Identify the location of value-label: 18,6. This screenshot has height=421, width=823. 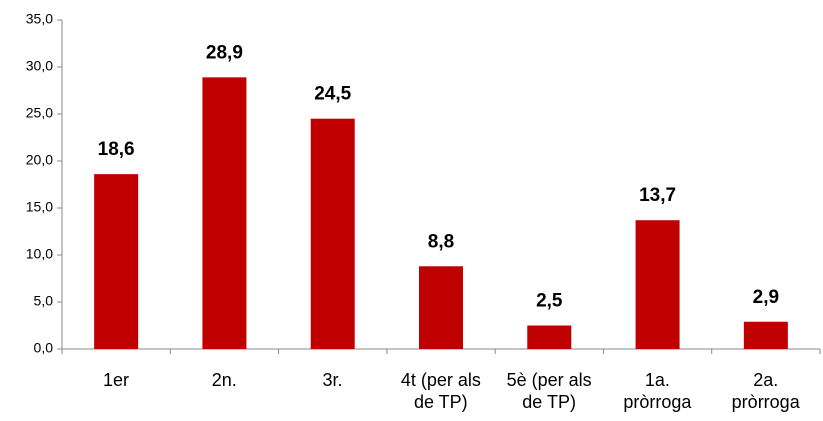
(116, 149).